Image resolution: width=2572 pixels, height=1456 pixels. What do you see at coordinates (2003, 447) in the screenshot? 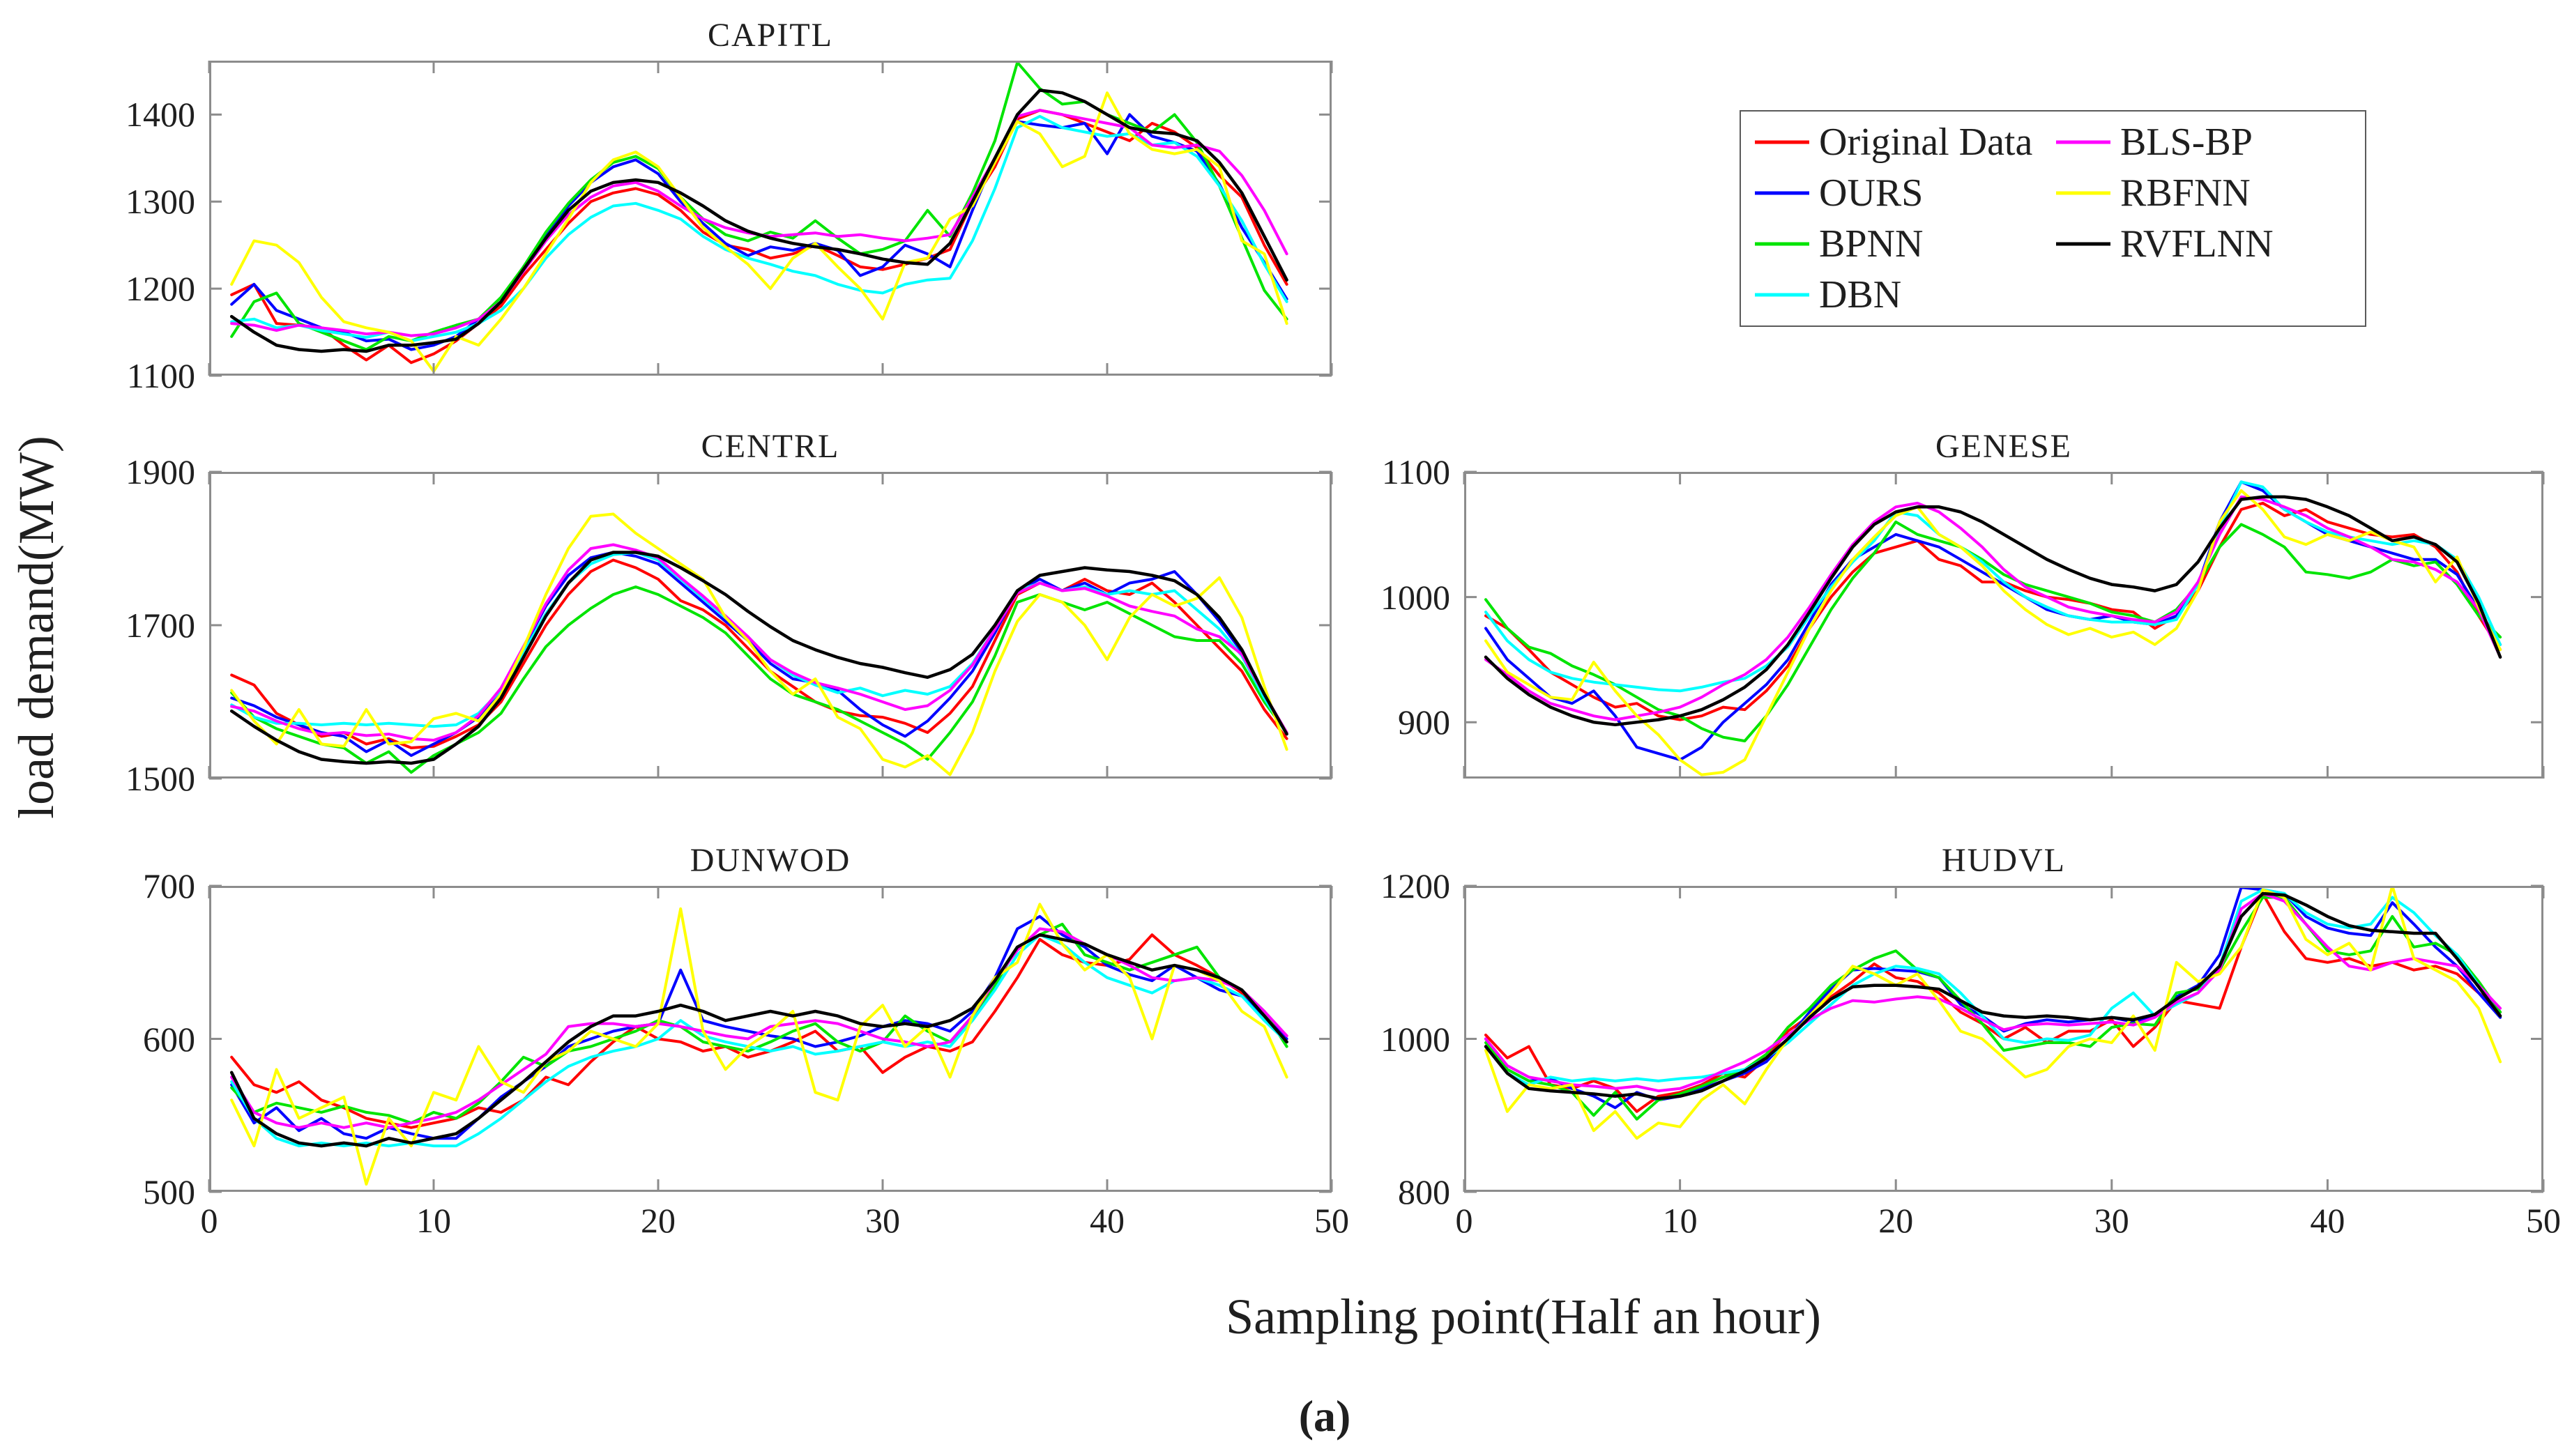
I see `subplot-title: GENESE` at bounding box center [2003, 447].